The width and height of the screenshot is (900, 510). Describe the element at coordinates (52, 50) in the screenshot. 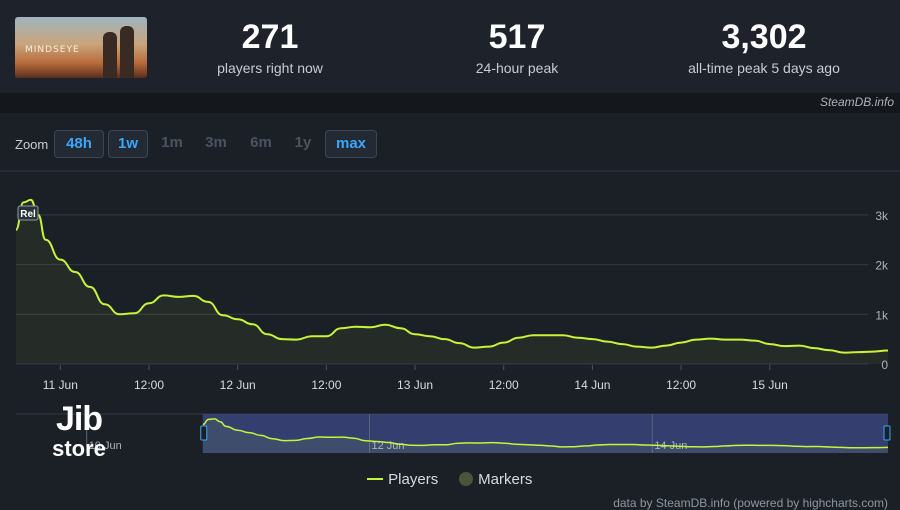

I see `game-logo-text: MINDSEYE` at that location.